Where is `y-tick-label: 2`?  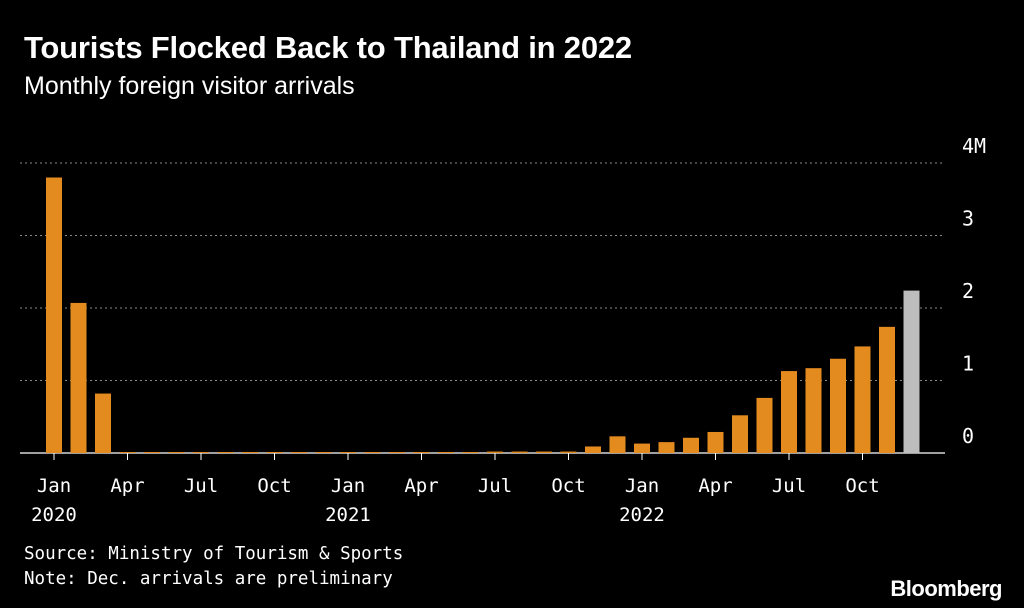
y-tick-label: 2 is located at coordinates (968, 291).